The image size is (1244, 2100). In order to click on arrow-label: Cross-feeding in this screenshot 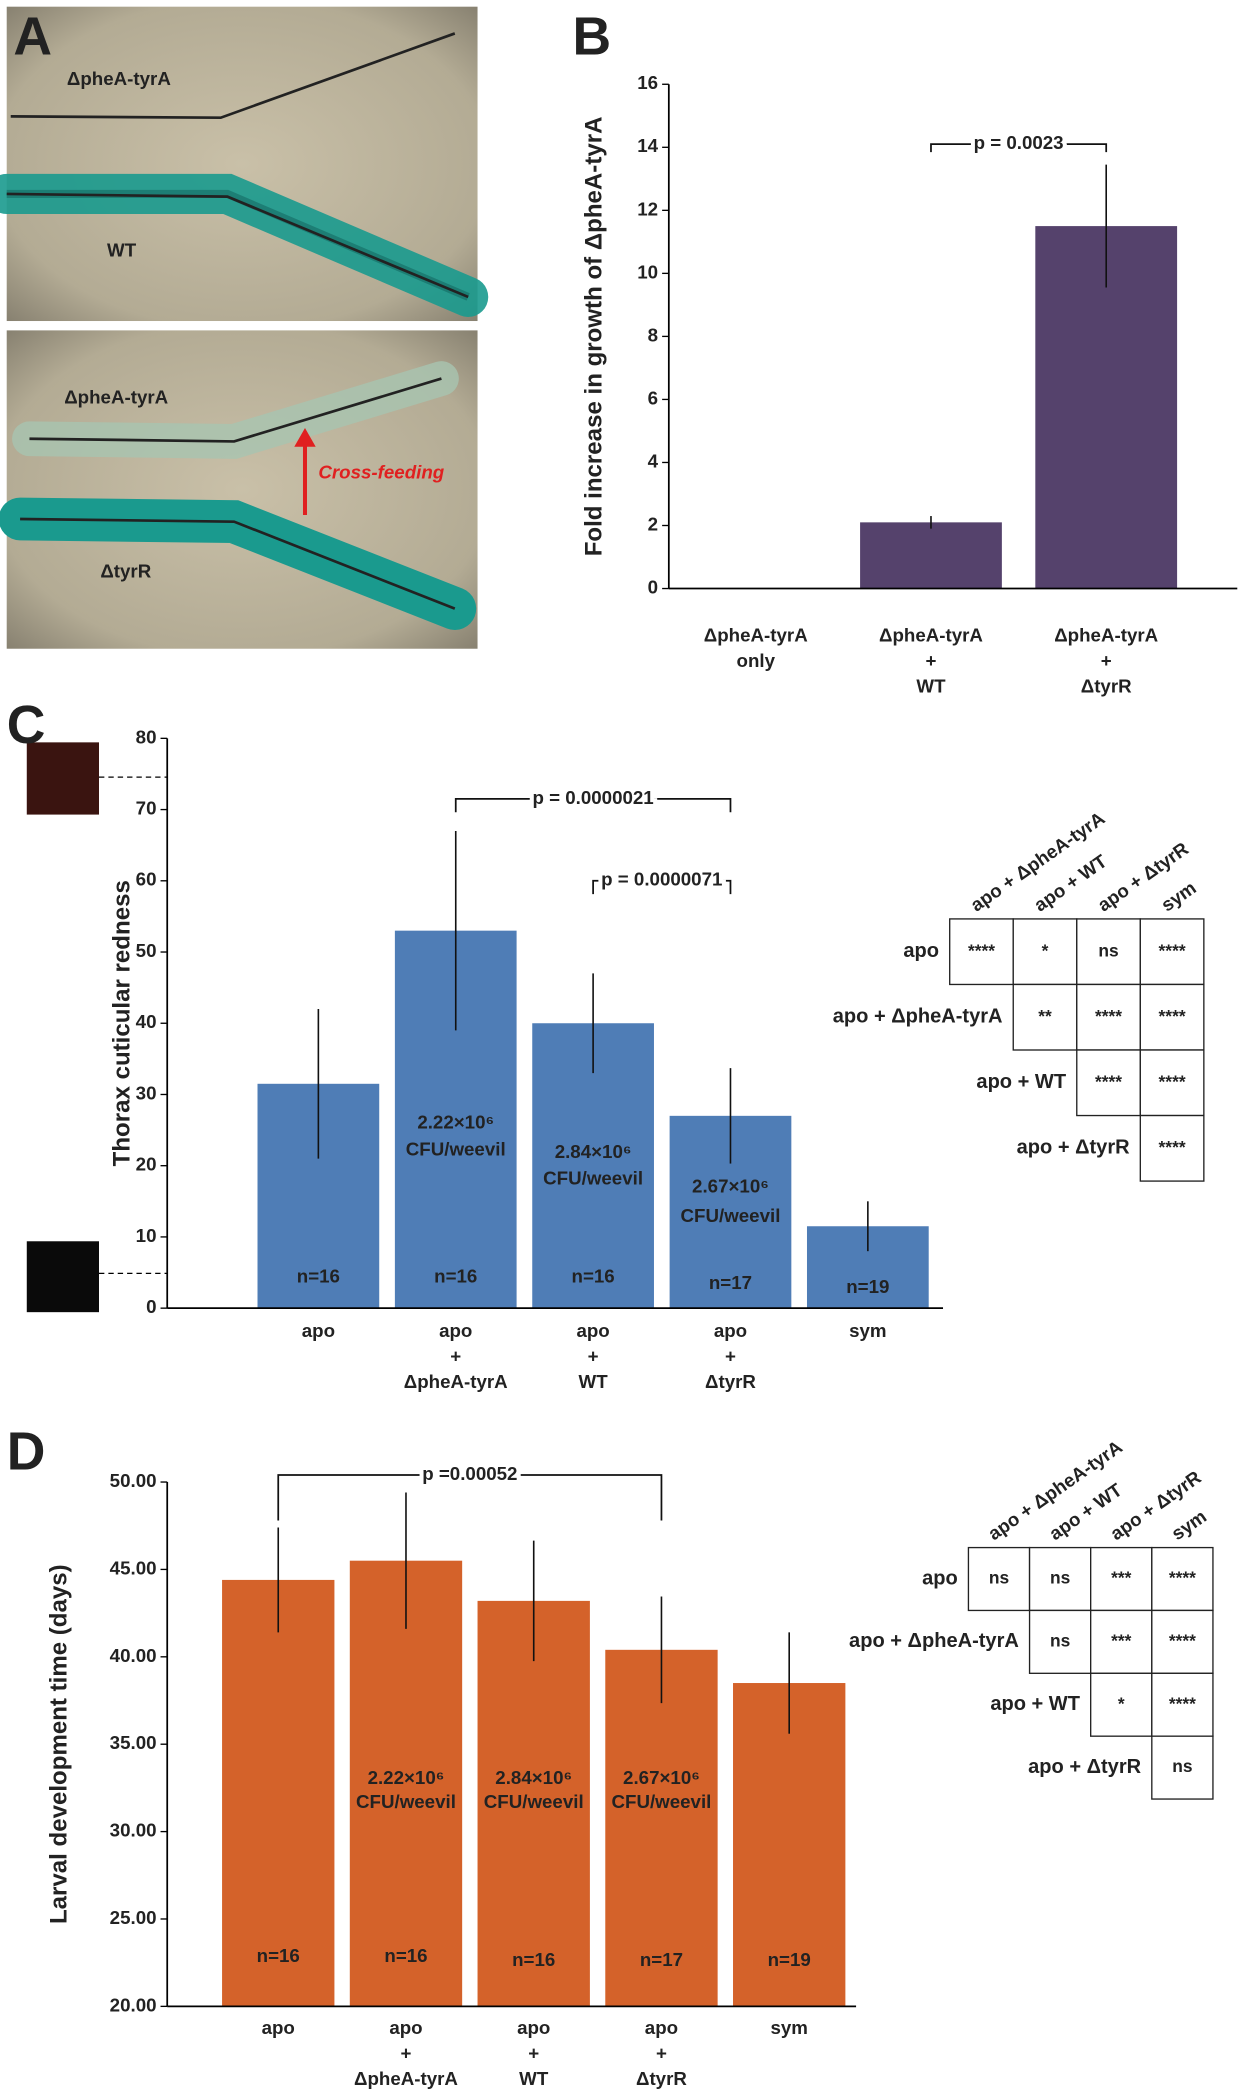, I will do `click(381, 471)`.